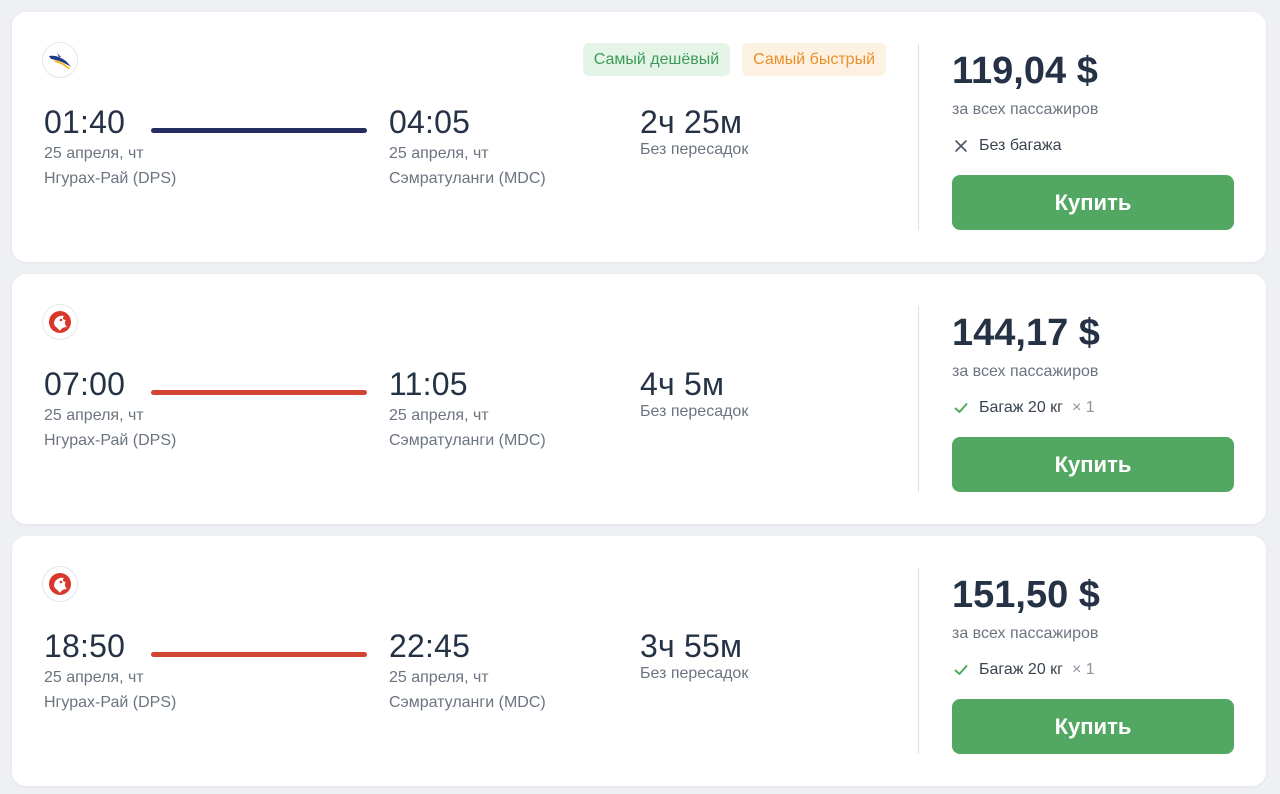 Image resolution: width=1280 pixels, height=794 pixels. I want to click on arrival-time: 11:05, so click(428, 384).